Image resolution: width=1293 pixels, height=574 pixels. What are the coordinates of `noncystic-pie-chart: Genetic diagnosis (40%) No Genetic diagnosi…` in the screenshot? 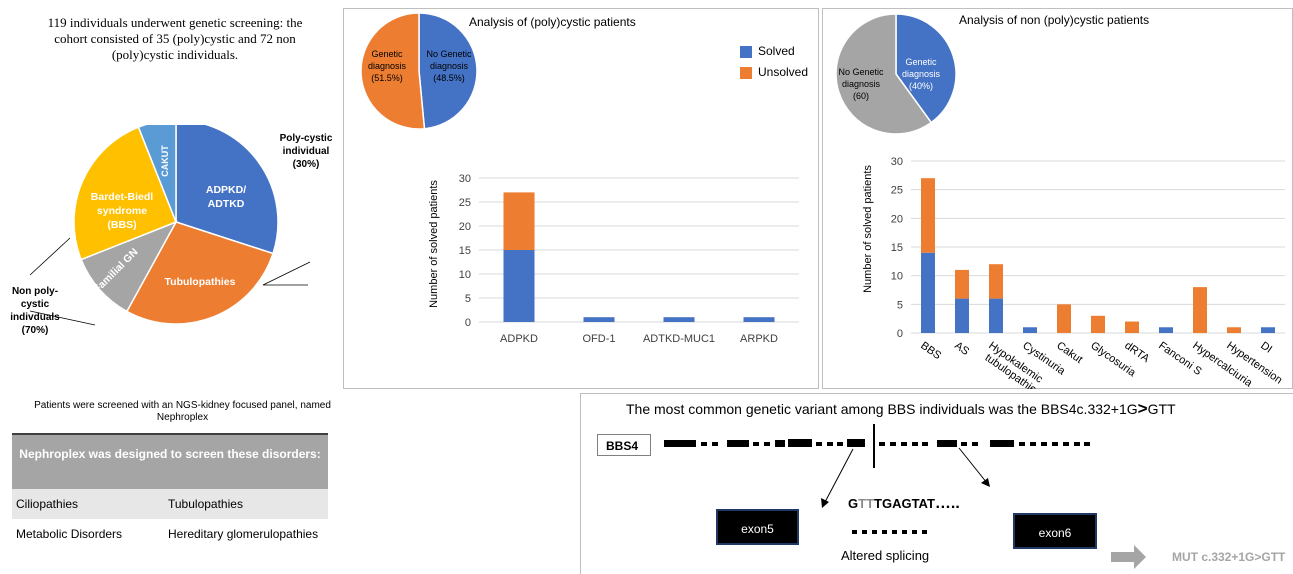 It's located at (896, 74).